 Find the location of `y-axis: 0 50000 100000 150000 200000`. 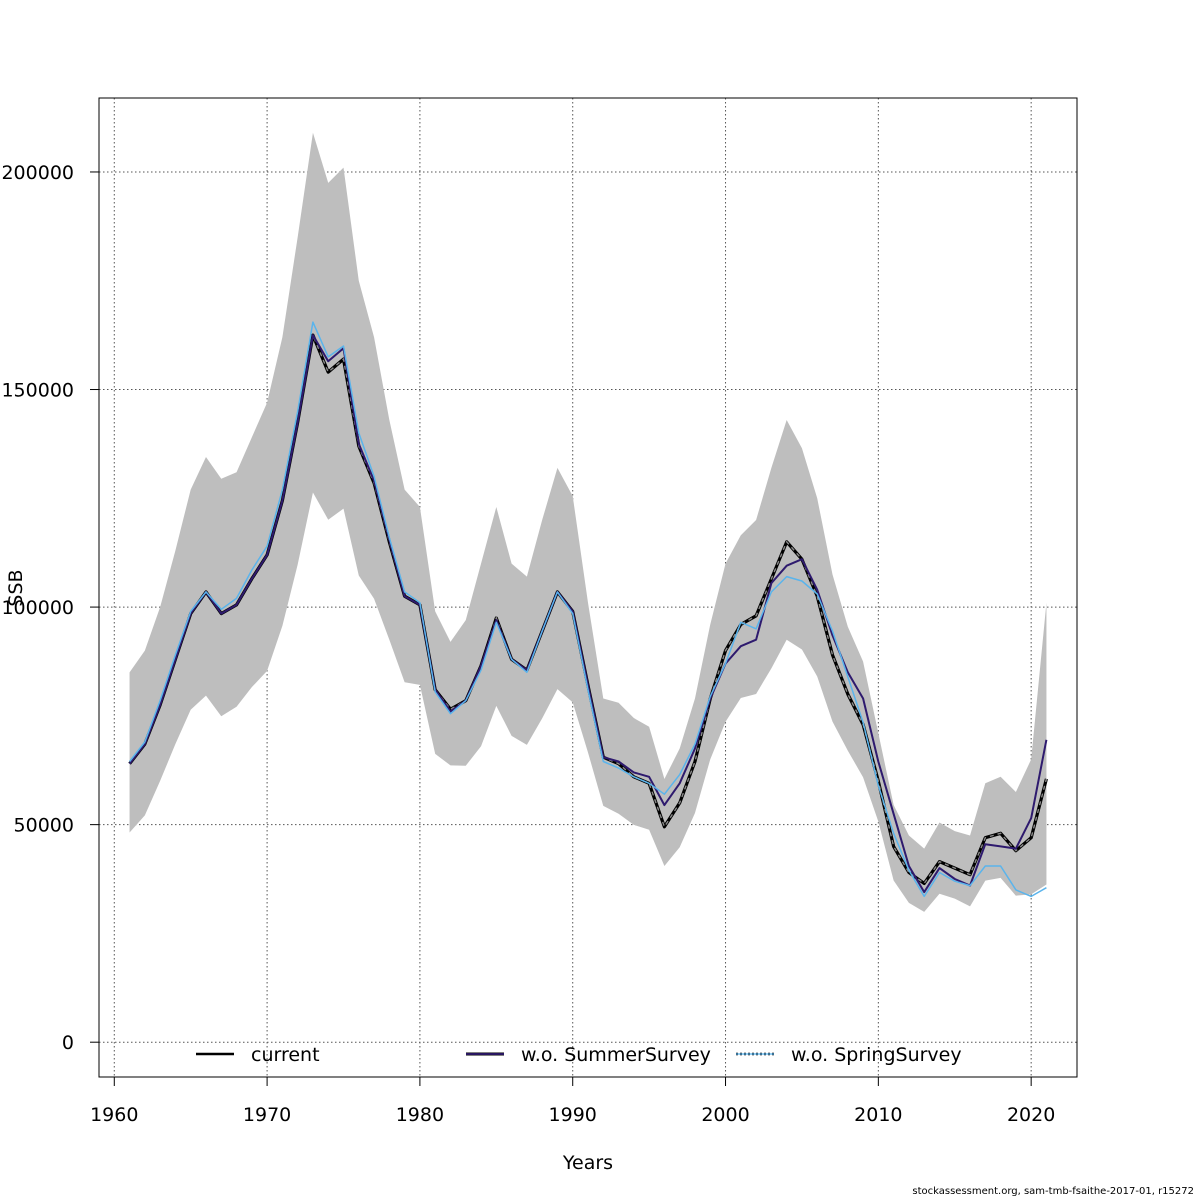

y-axis: 0 50000 100000 150000 200000 is located at coordinates (50, 608).